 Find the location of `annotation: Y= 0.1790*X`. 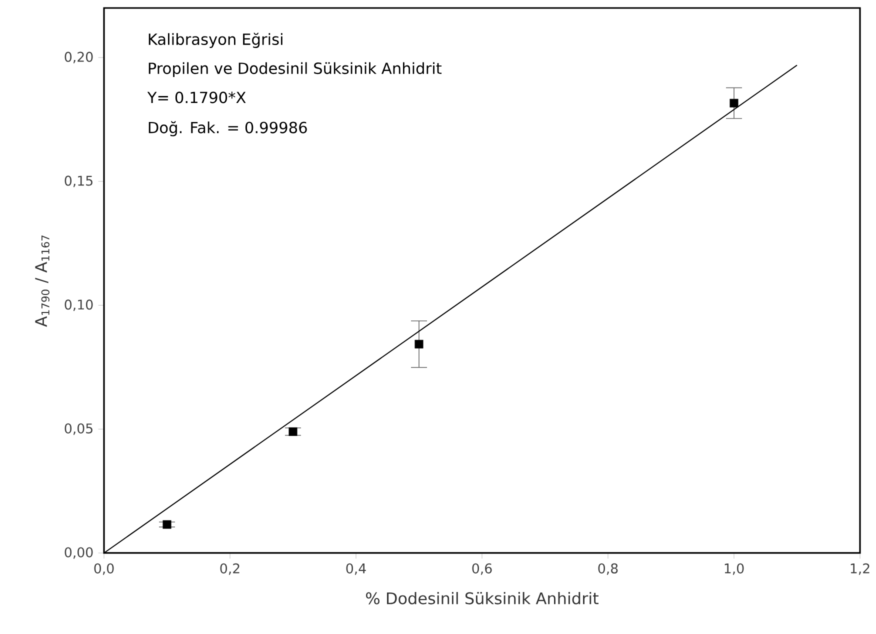

annotation: Y= 0.1790*X is located at coordinates (196, 98).